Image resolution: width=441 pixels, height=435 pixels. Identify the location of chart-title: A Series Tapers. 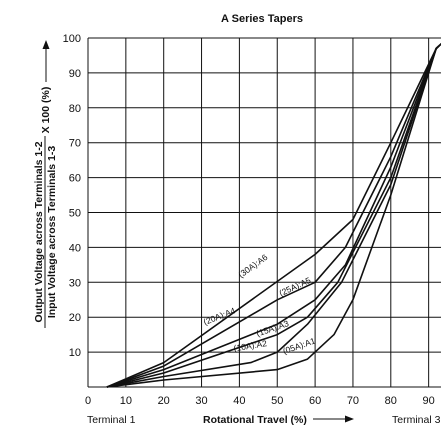
(262, 19).